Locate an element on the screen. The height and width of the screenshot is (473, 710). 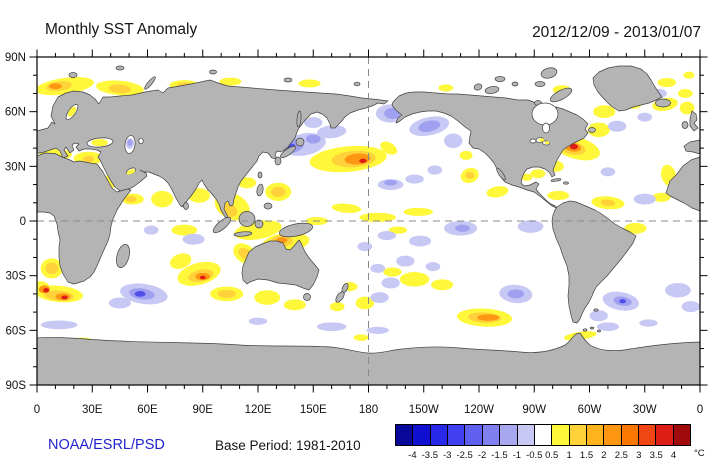
island-newfoundland is located at coordinates (592, 130).